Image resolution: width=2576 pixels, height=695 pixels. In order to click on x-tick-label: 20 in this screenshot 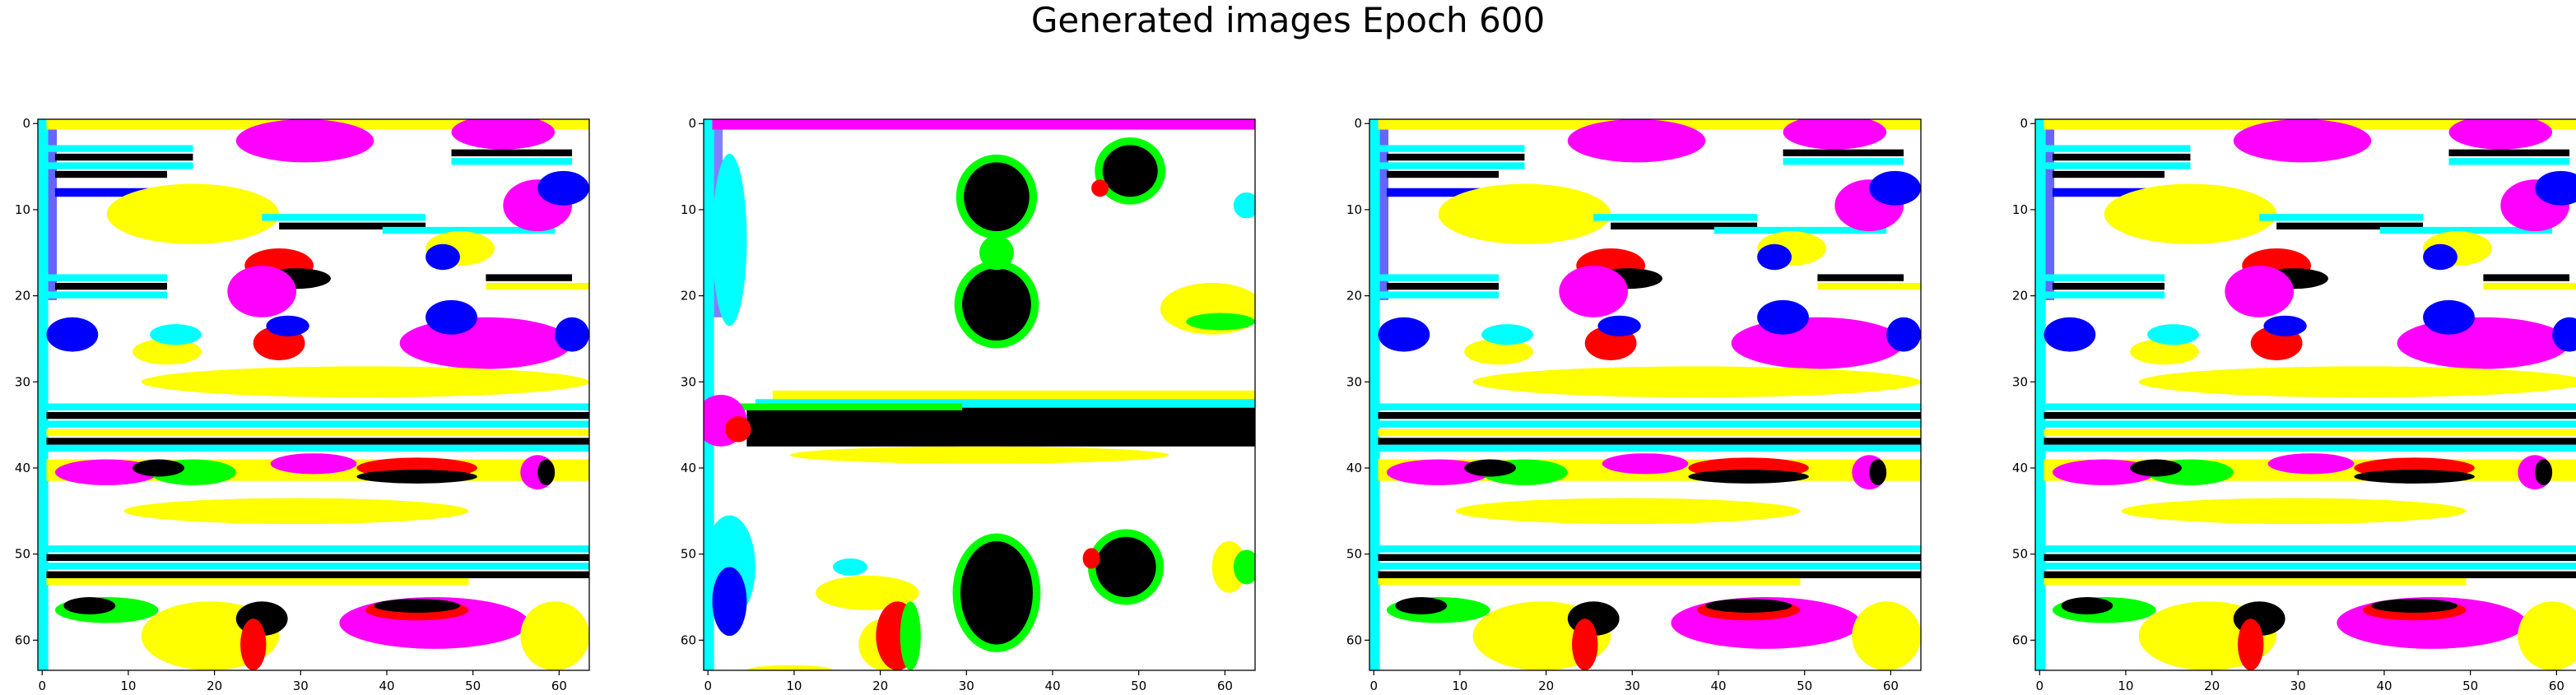, I will do `click(2212, 686)`.